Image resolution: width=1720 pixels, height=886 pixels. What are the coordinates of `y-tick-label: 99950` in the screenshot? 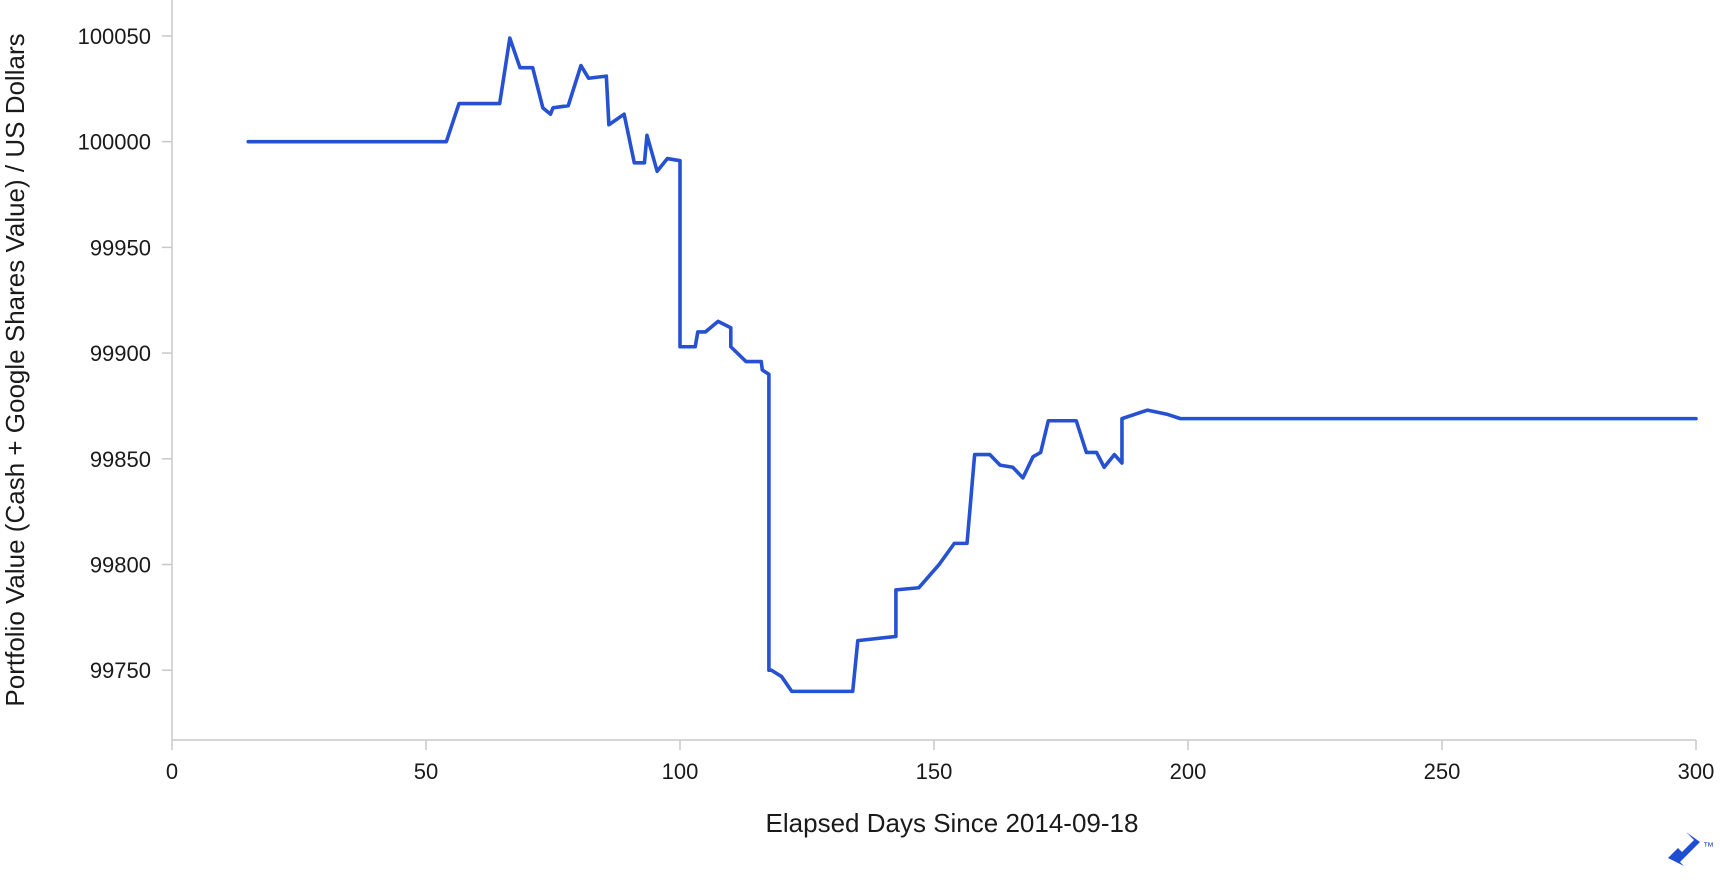 It's located at (120, 247).